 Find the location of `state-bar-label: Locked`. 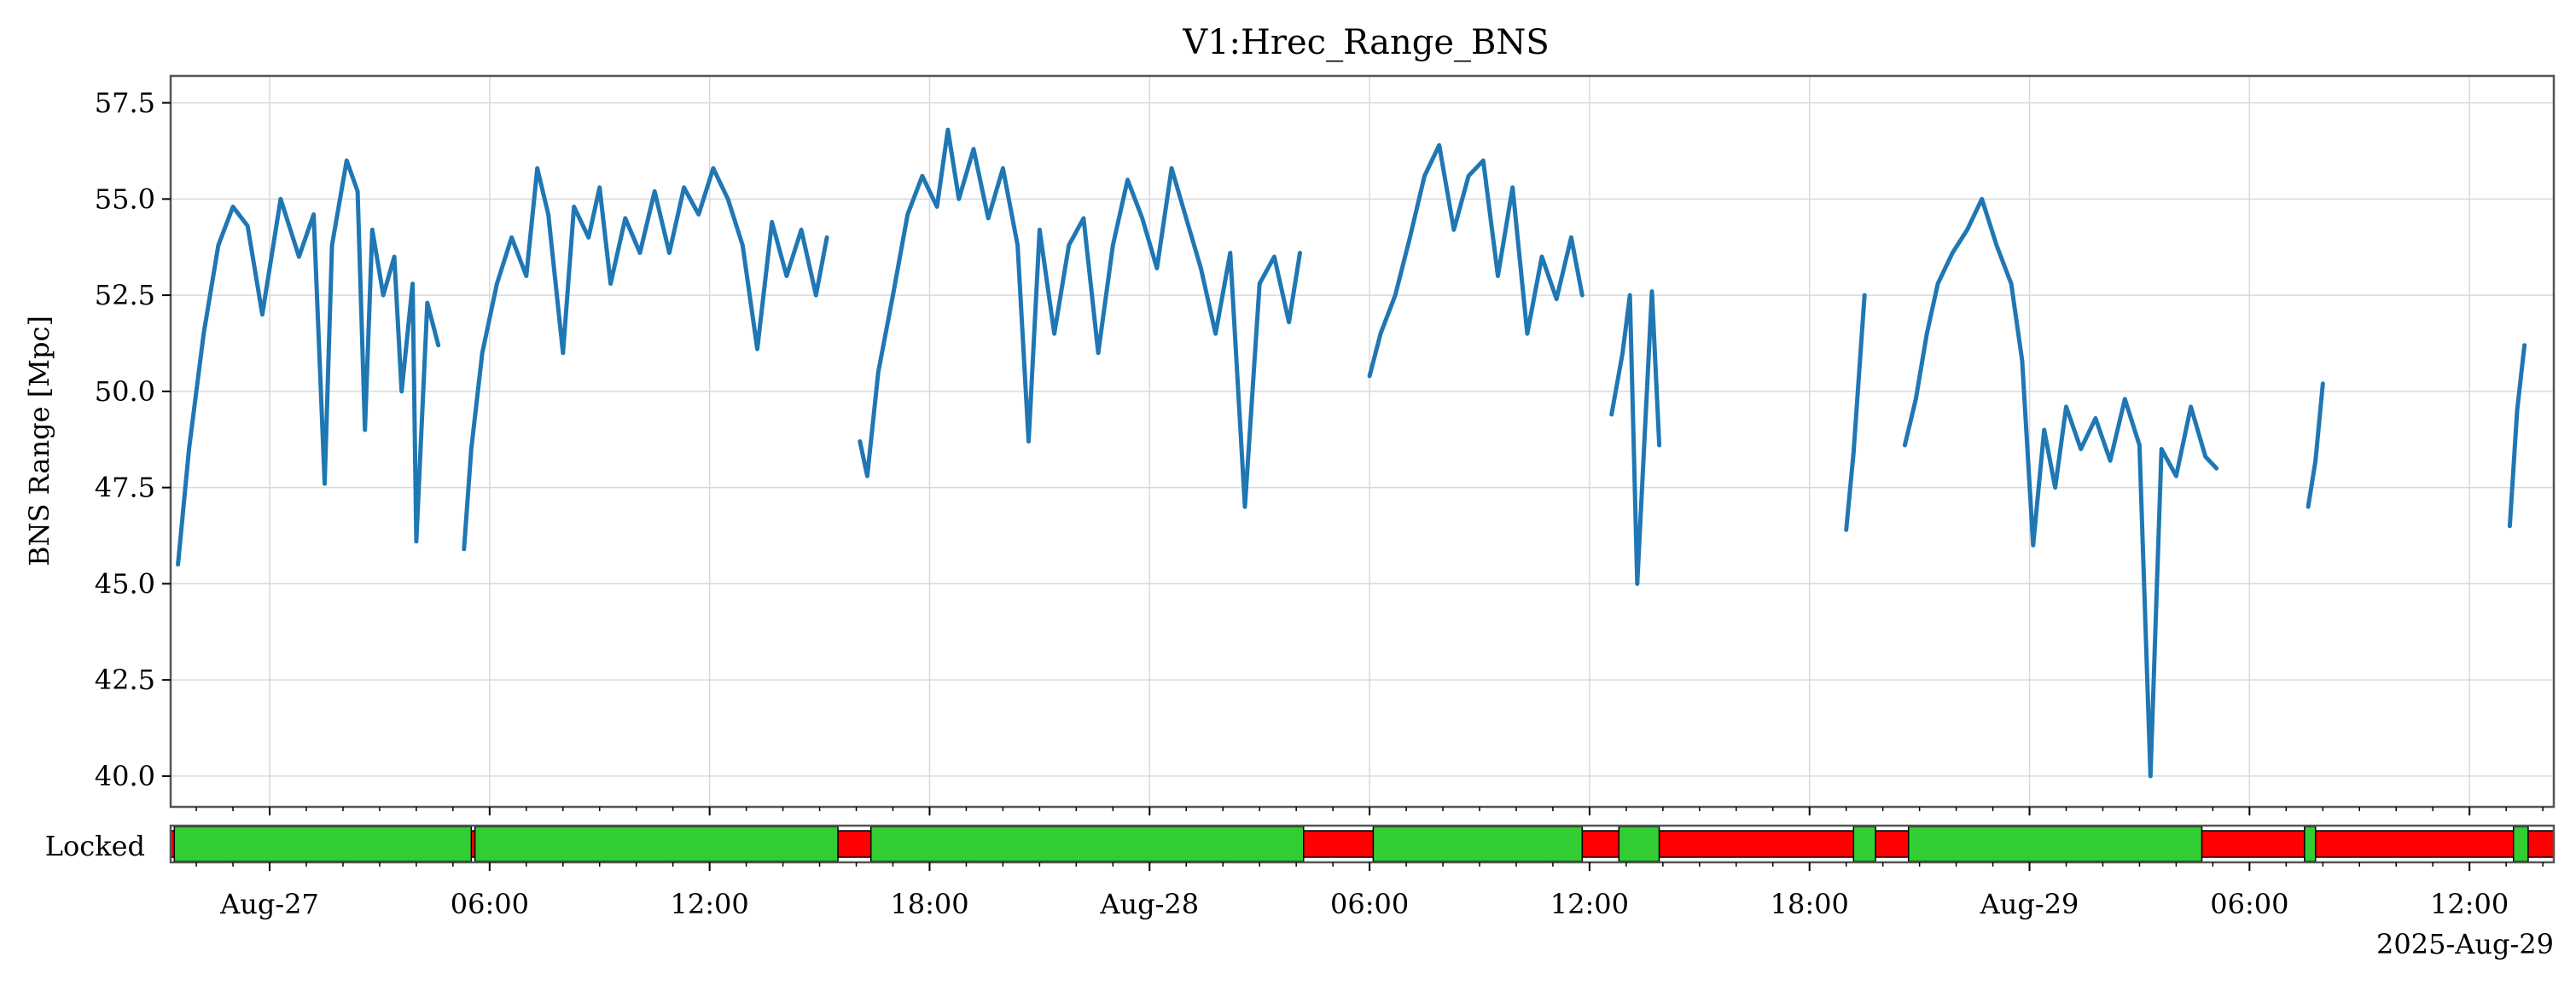

state-bar-label: Locked is located at coordinates (95, 846).